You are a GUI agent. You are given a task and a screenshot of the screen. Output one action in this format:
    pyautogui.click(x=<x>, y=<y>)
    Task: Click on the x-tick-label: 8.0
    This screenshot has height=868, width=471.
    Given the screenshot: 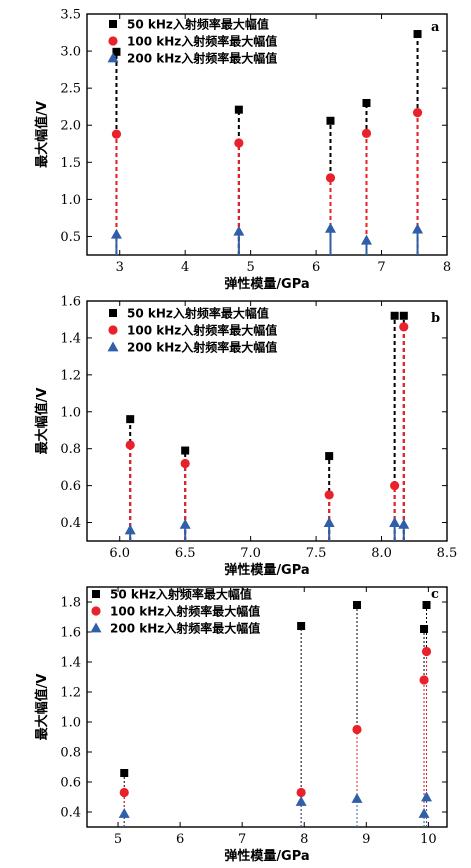 What is the action you would take?
    pyautogui.click(x=381, y=553)
    